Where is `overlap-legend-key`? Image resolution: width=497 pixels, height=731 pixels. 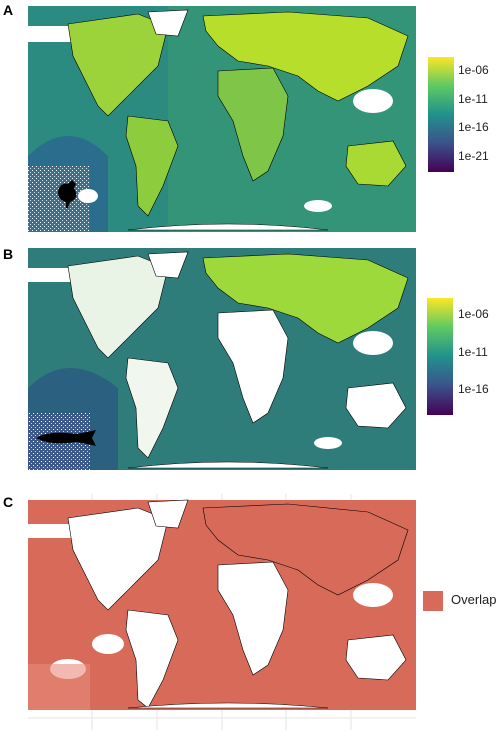
overlap-legend-key is located at coordinates (433, 601).